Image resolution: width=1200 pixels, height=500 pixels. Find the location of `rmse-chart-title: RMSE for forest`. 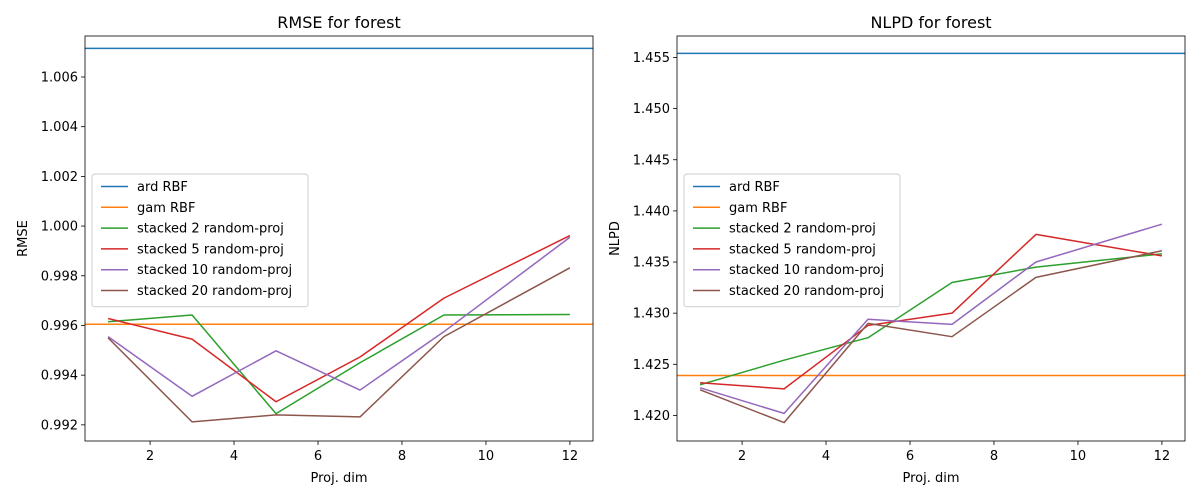

rmse-chart-title: RMSE for forest is located at coordinates (338, 22).